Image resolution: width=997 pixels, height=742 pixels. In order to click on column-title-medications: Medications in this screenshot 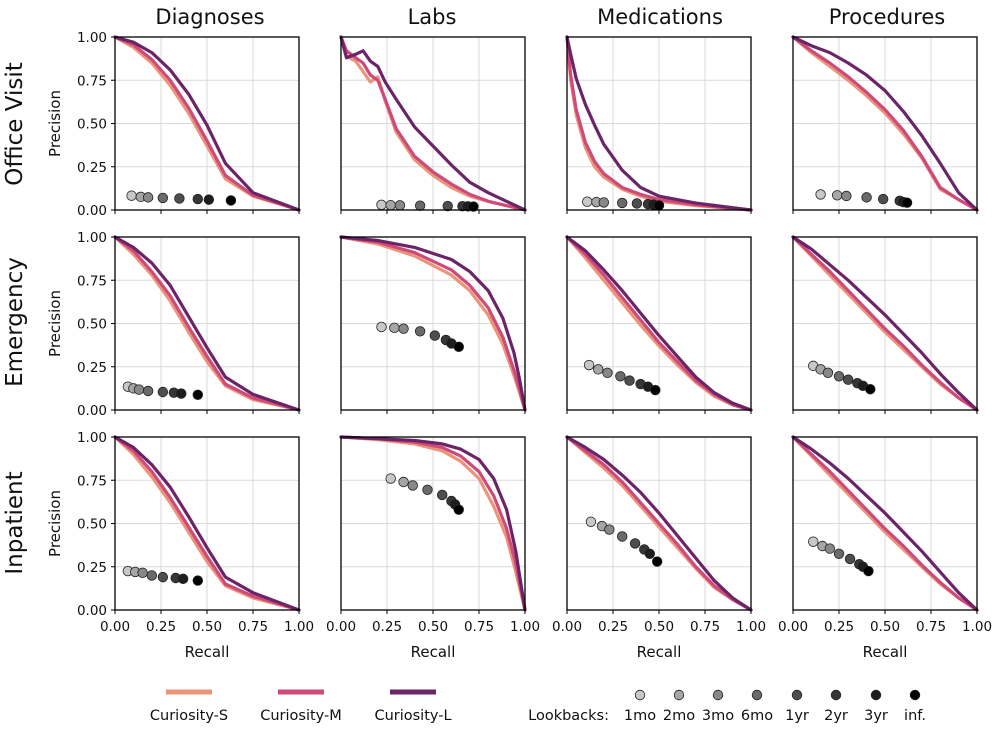, I will do `click(660, 17)`.